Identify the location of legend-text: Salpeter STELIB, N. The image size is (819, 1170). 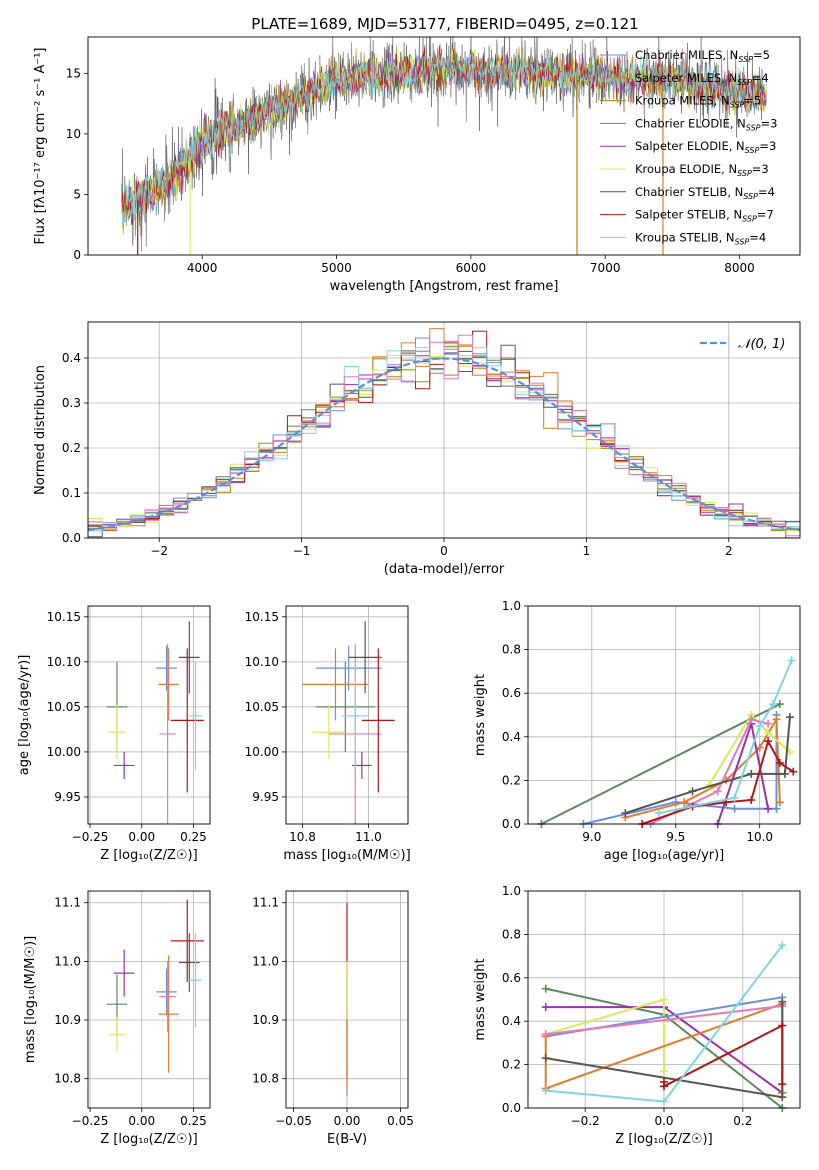
(688, 215).